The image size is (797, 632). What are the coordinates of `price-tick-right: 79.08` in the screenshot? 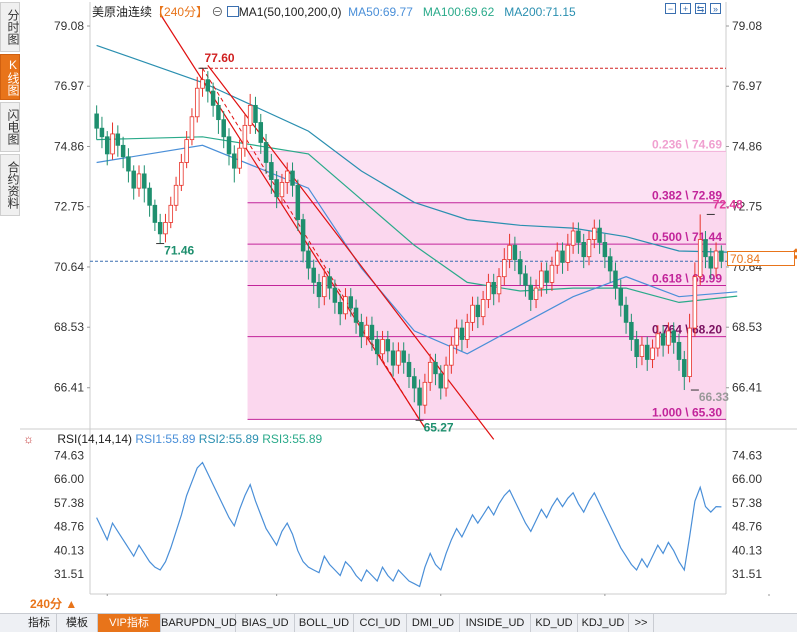 It's located at (747, 26).